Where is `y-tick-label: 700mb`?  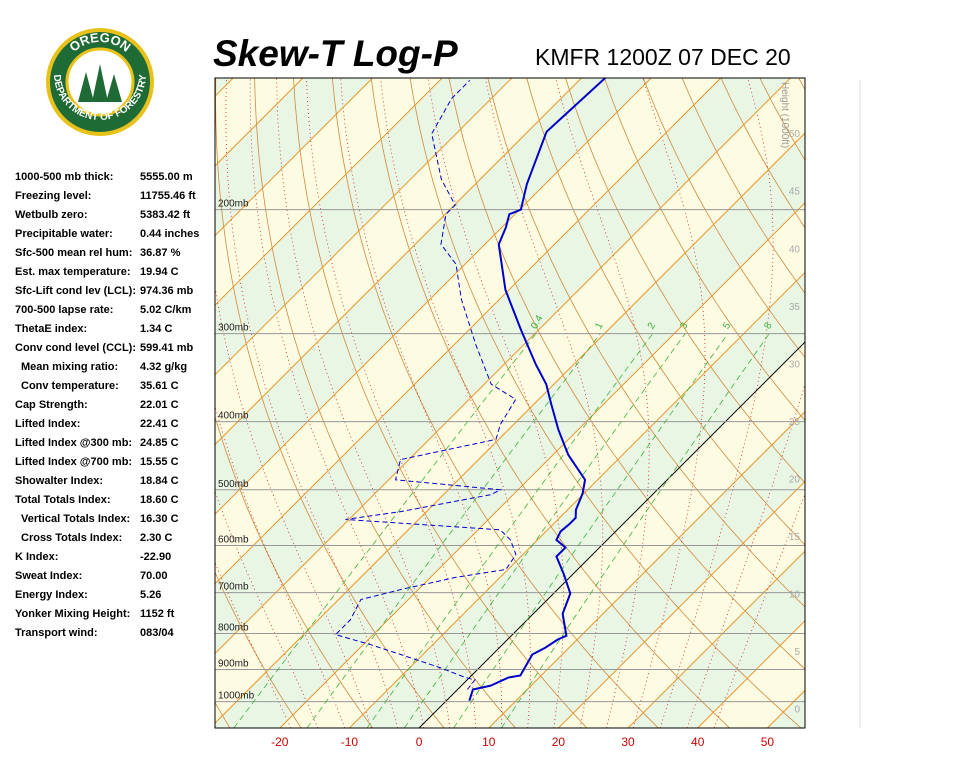 y-tick-label: 700mb is located at coordinates (233, 587).